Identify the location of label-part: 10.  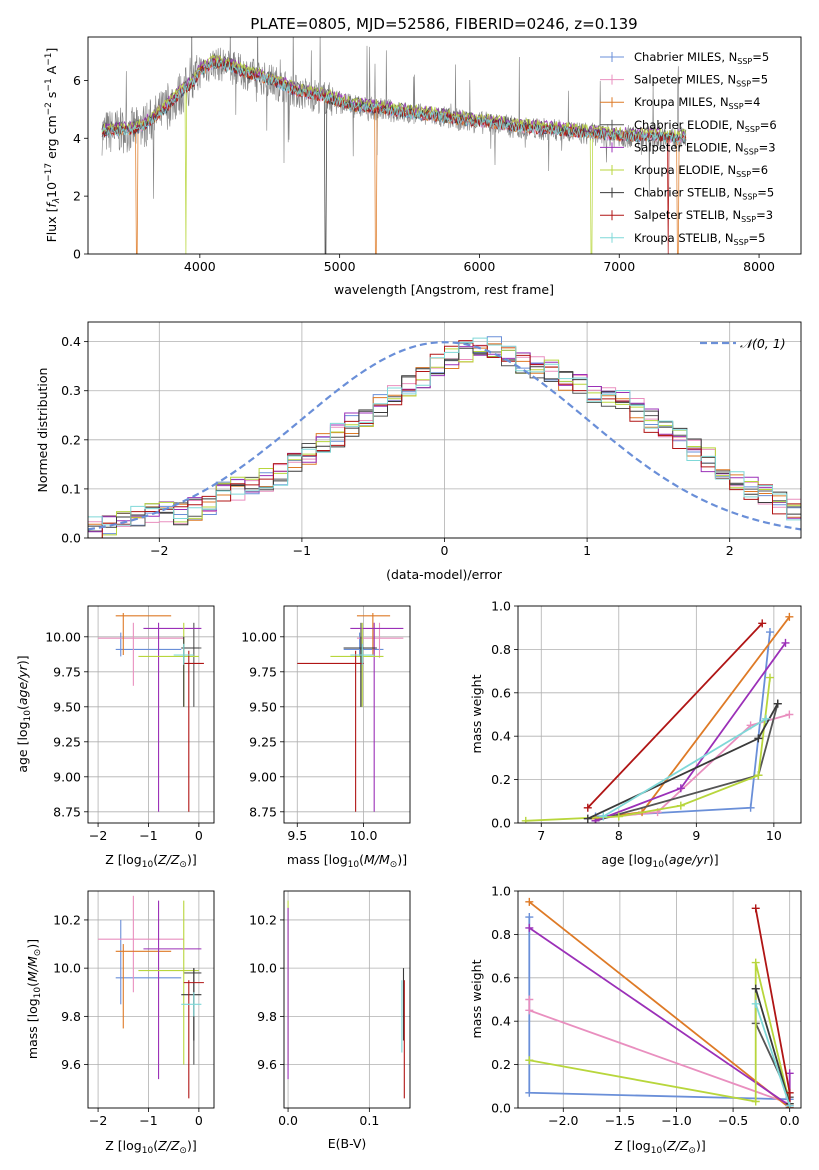
(354, 865).